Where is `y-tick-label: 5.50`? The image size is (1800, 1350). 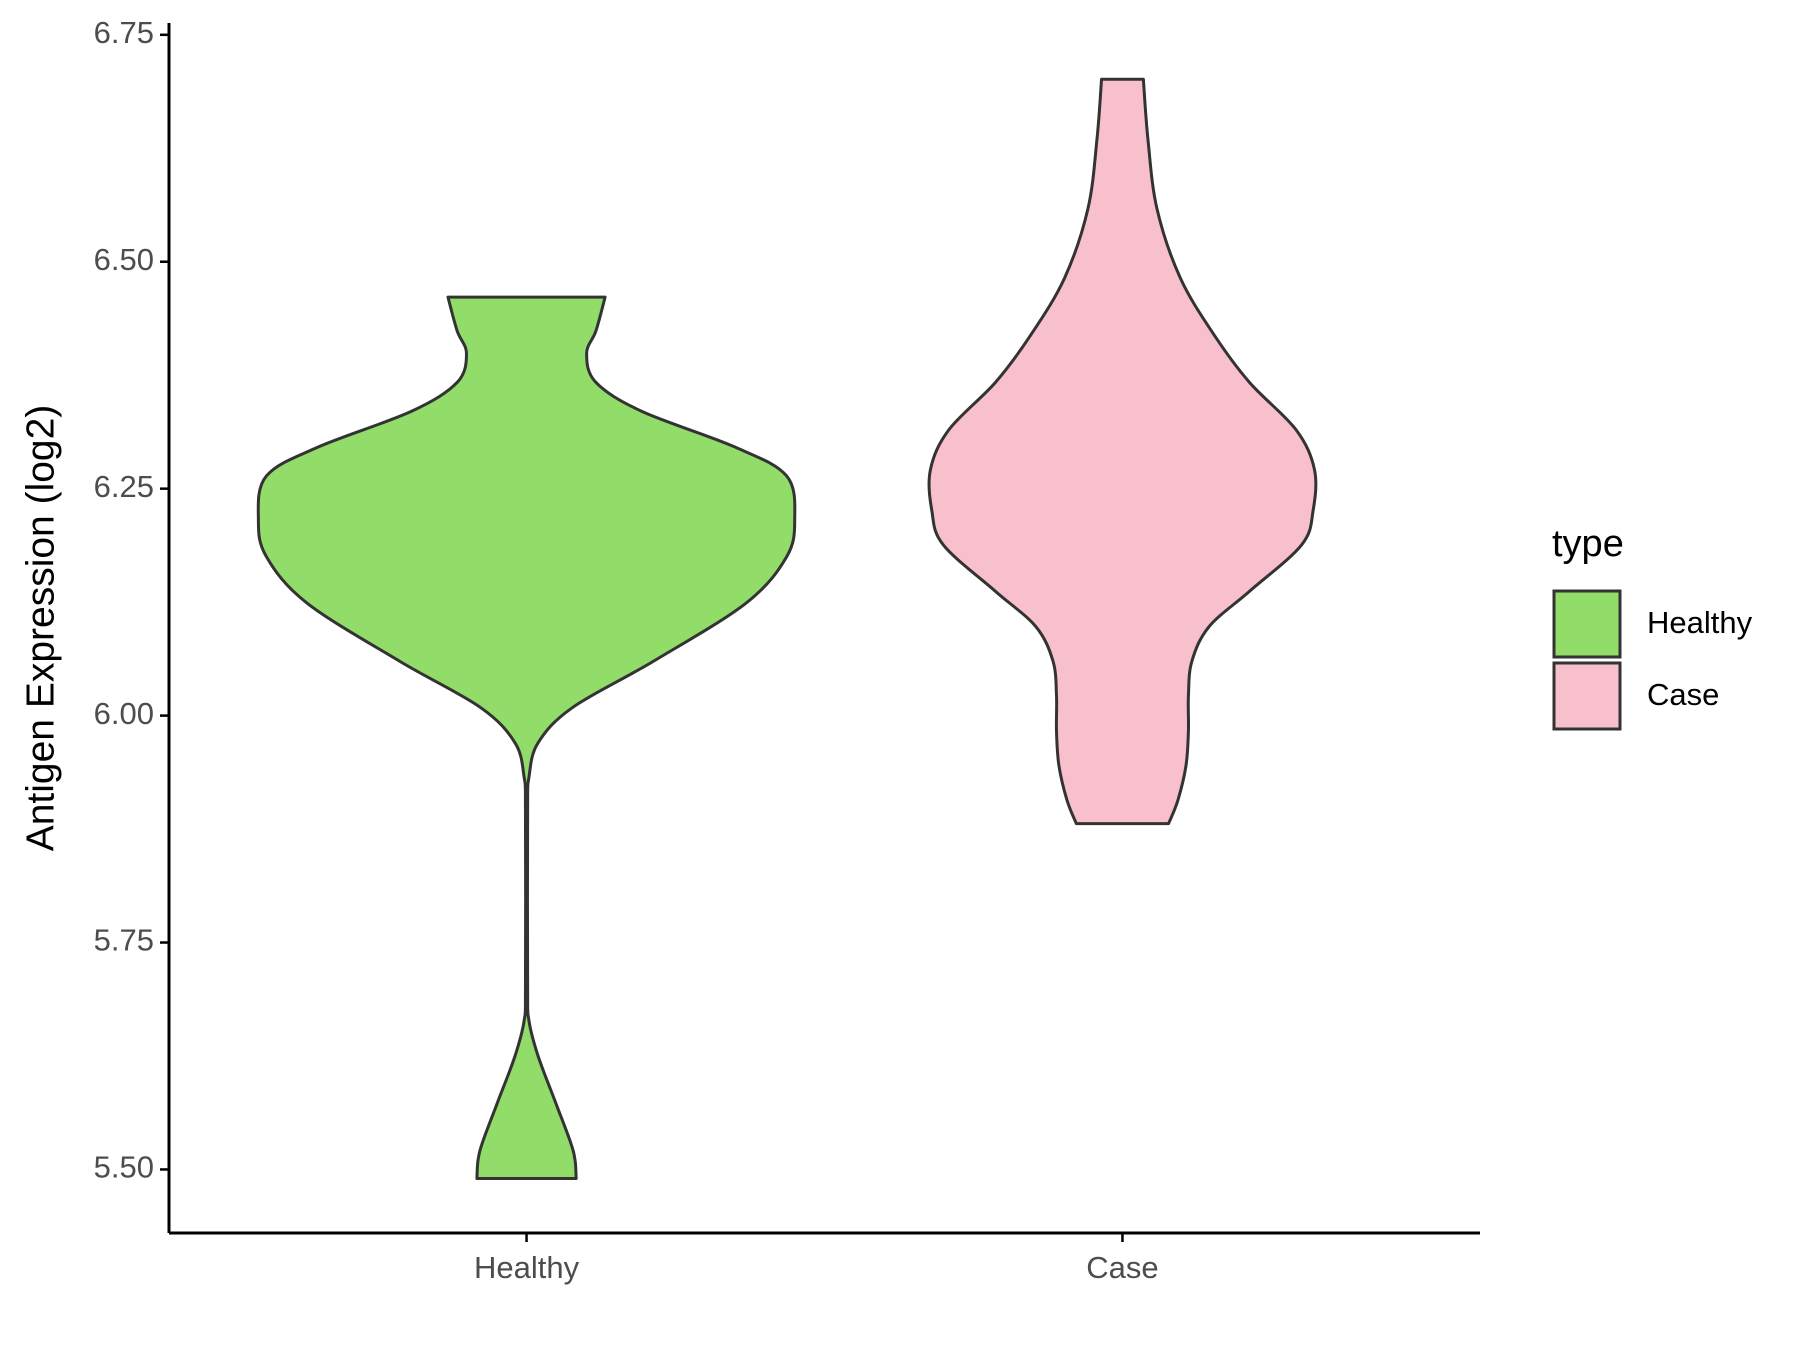
y-tick-label: 5.50 is located at coordinates (124, 1167).